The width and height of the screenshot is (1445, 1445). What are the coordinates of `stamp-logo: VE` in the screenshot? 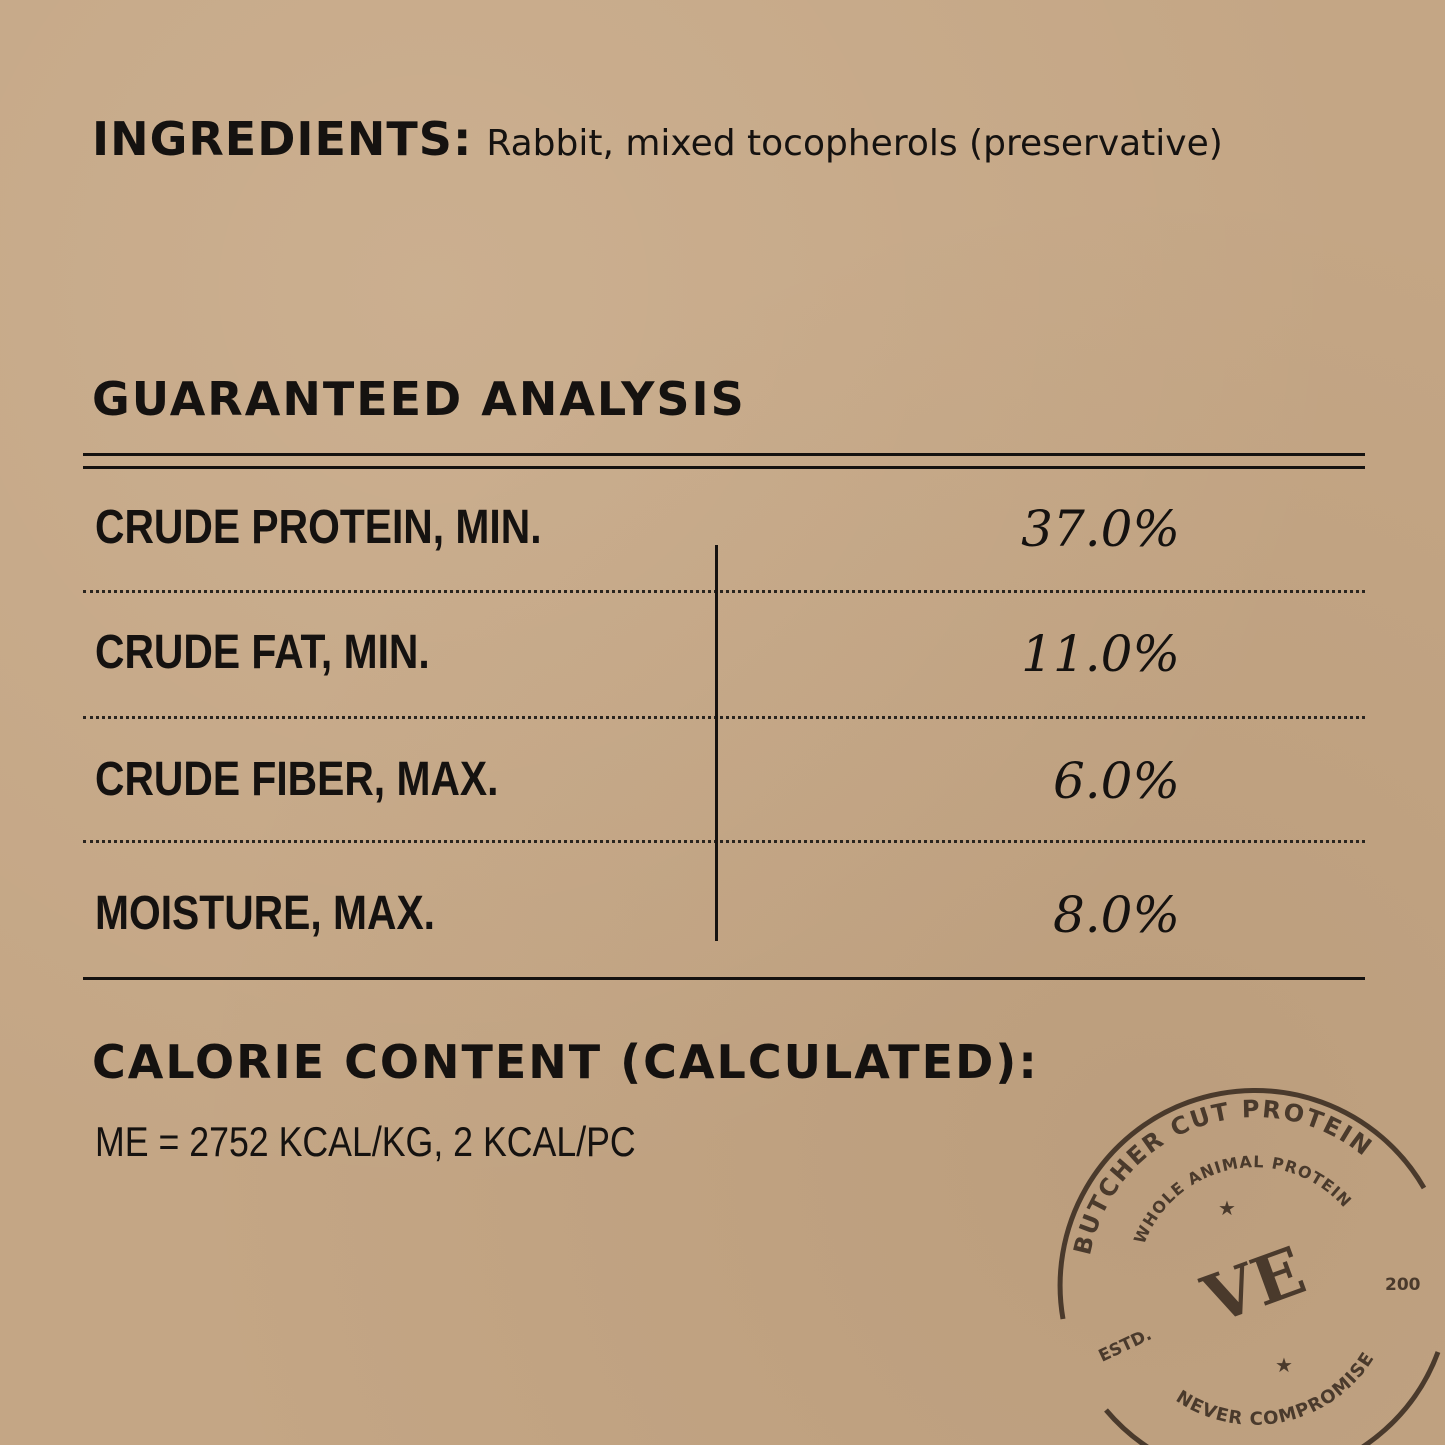 It's located at (1253, 1285).